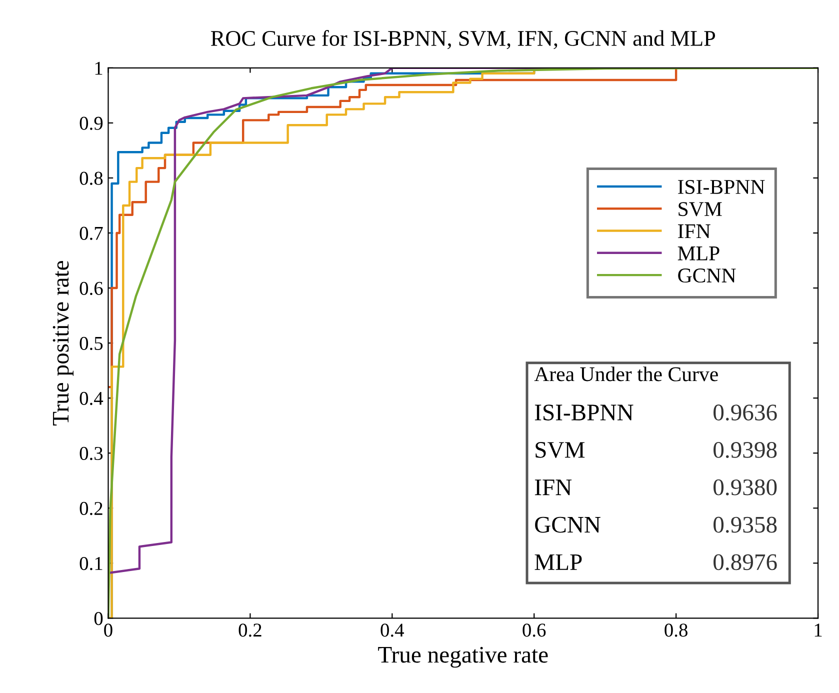 The height and width of the screenshot is (693, 839). I want to click on y-axis-title: True positive rate, so click(63, 343).